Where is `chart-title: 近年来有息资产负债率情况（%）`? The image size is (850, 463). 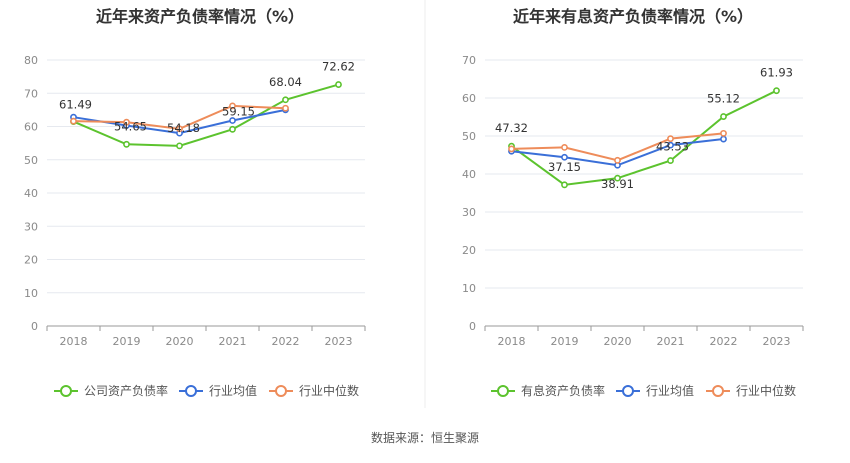
chart-title: 近年来有息资产负债率情况（%） is located at coordinates (633, 16).